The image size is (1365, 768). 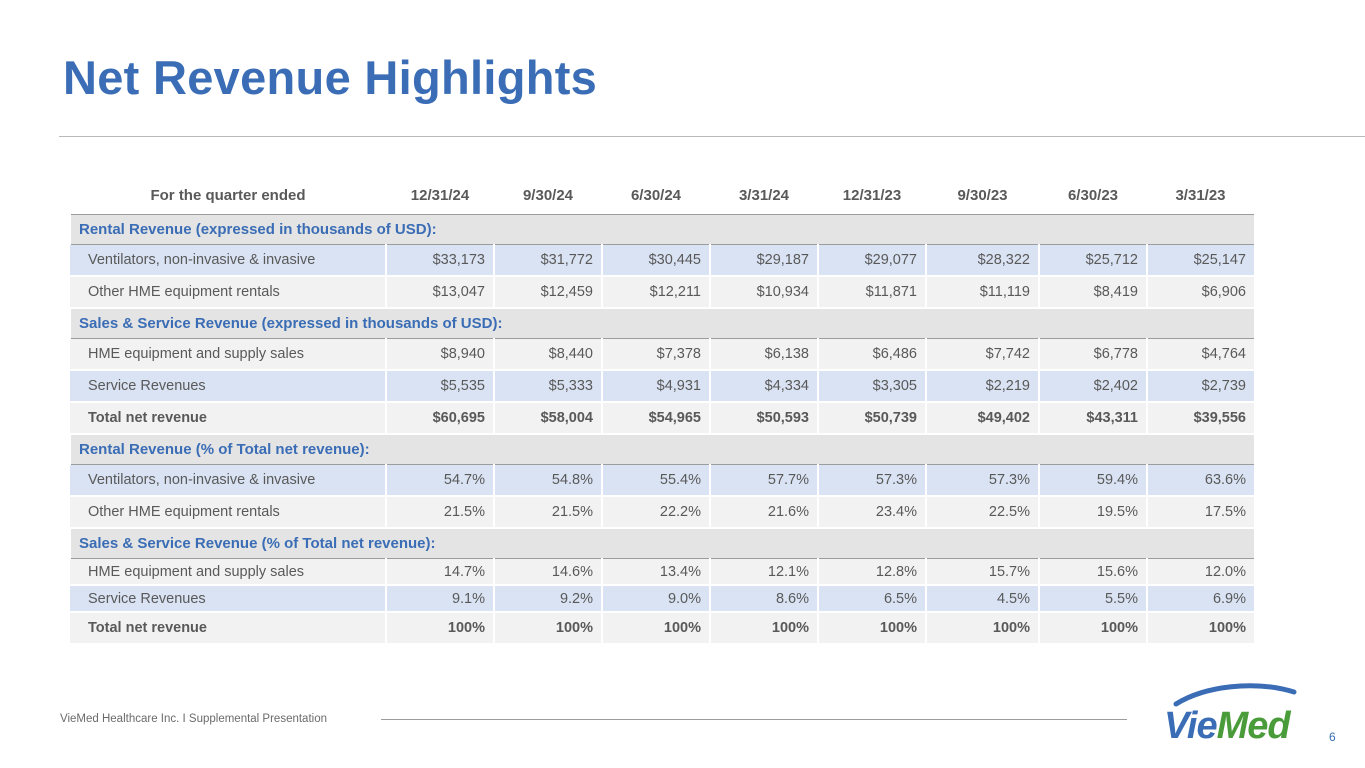 What do you see at coordinates (982, 599) in the screenshot?
I see `table-cell: 4.5%` at bounding box center [982, 599].